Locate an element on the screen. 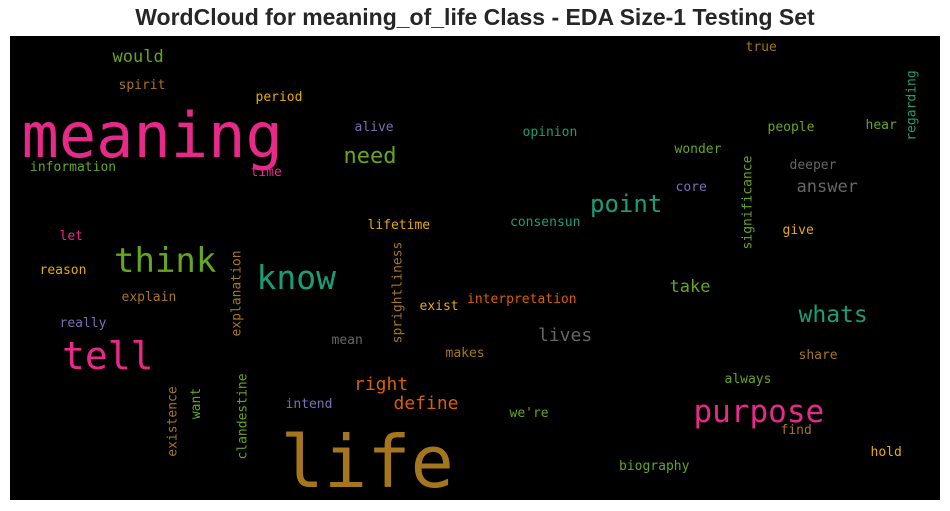  word-time: time is located at coordinates (266, 172).